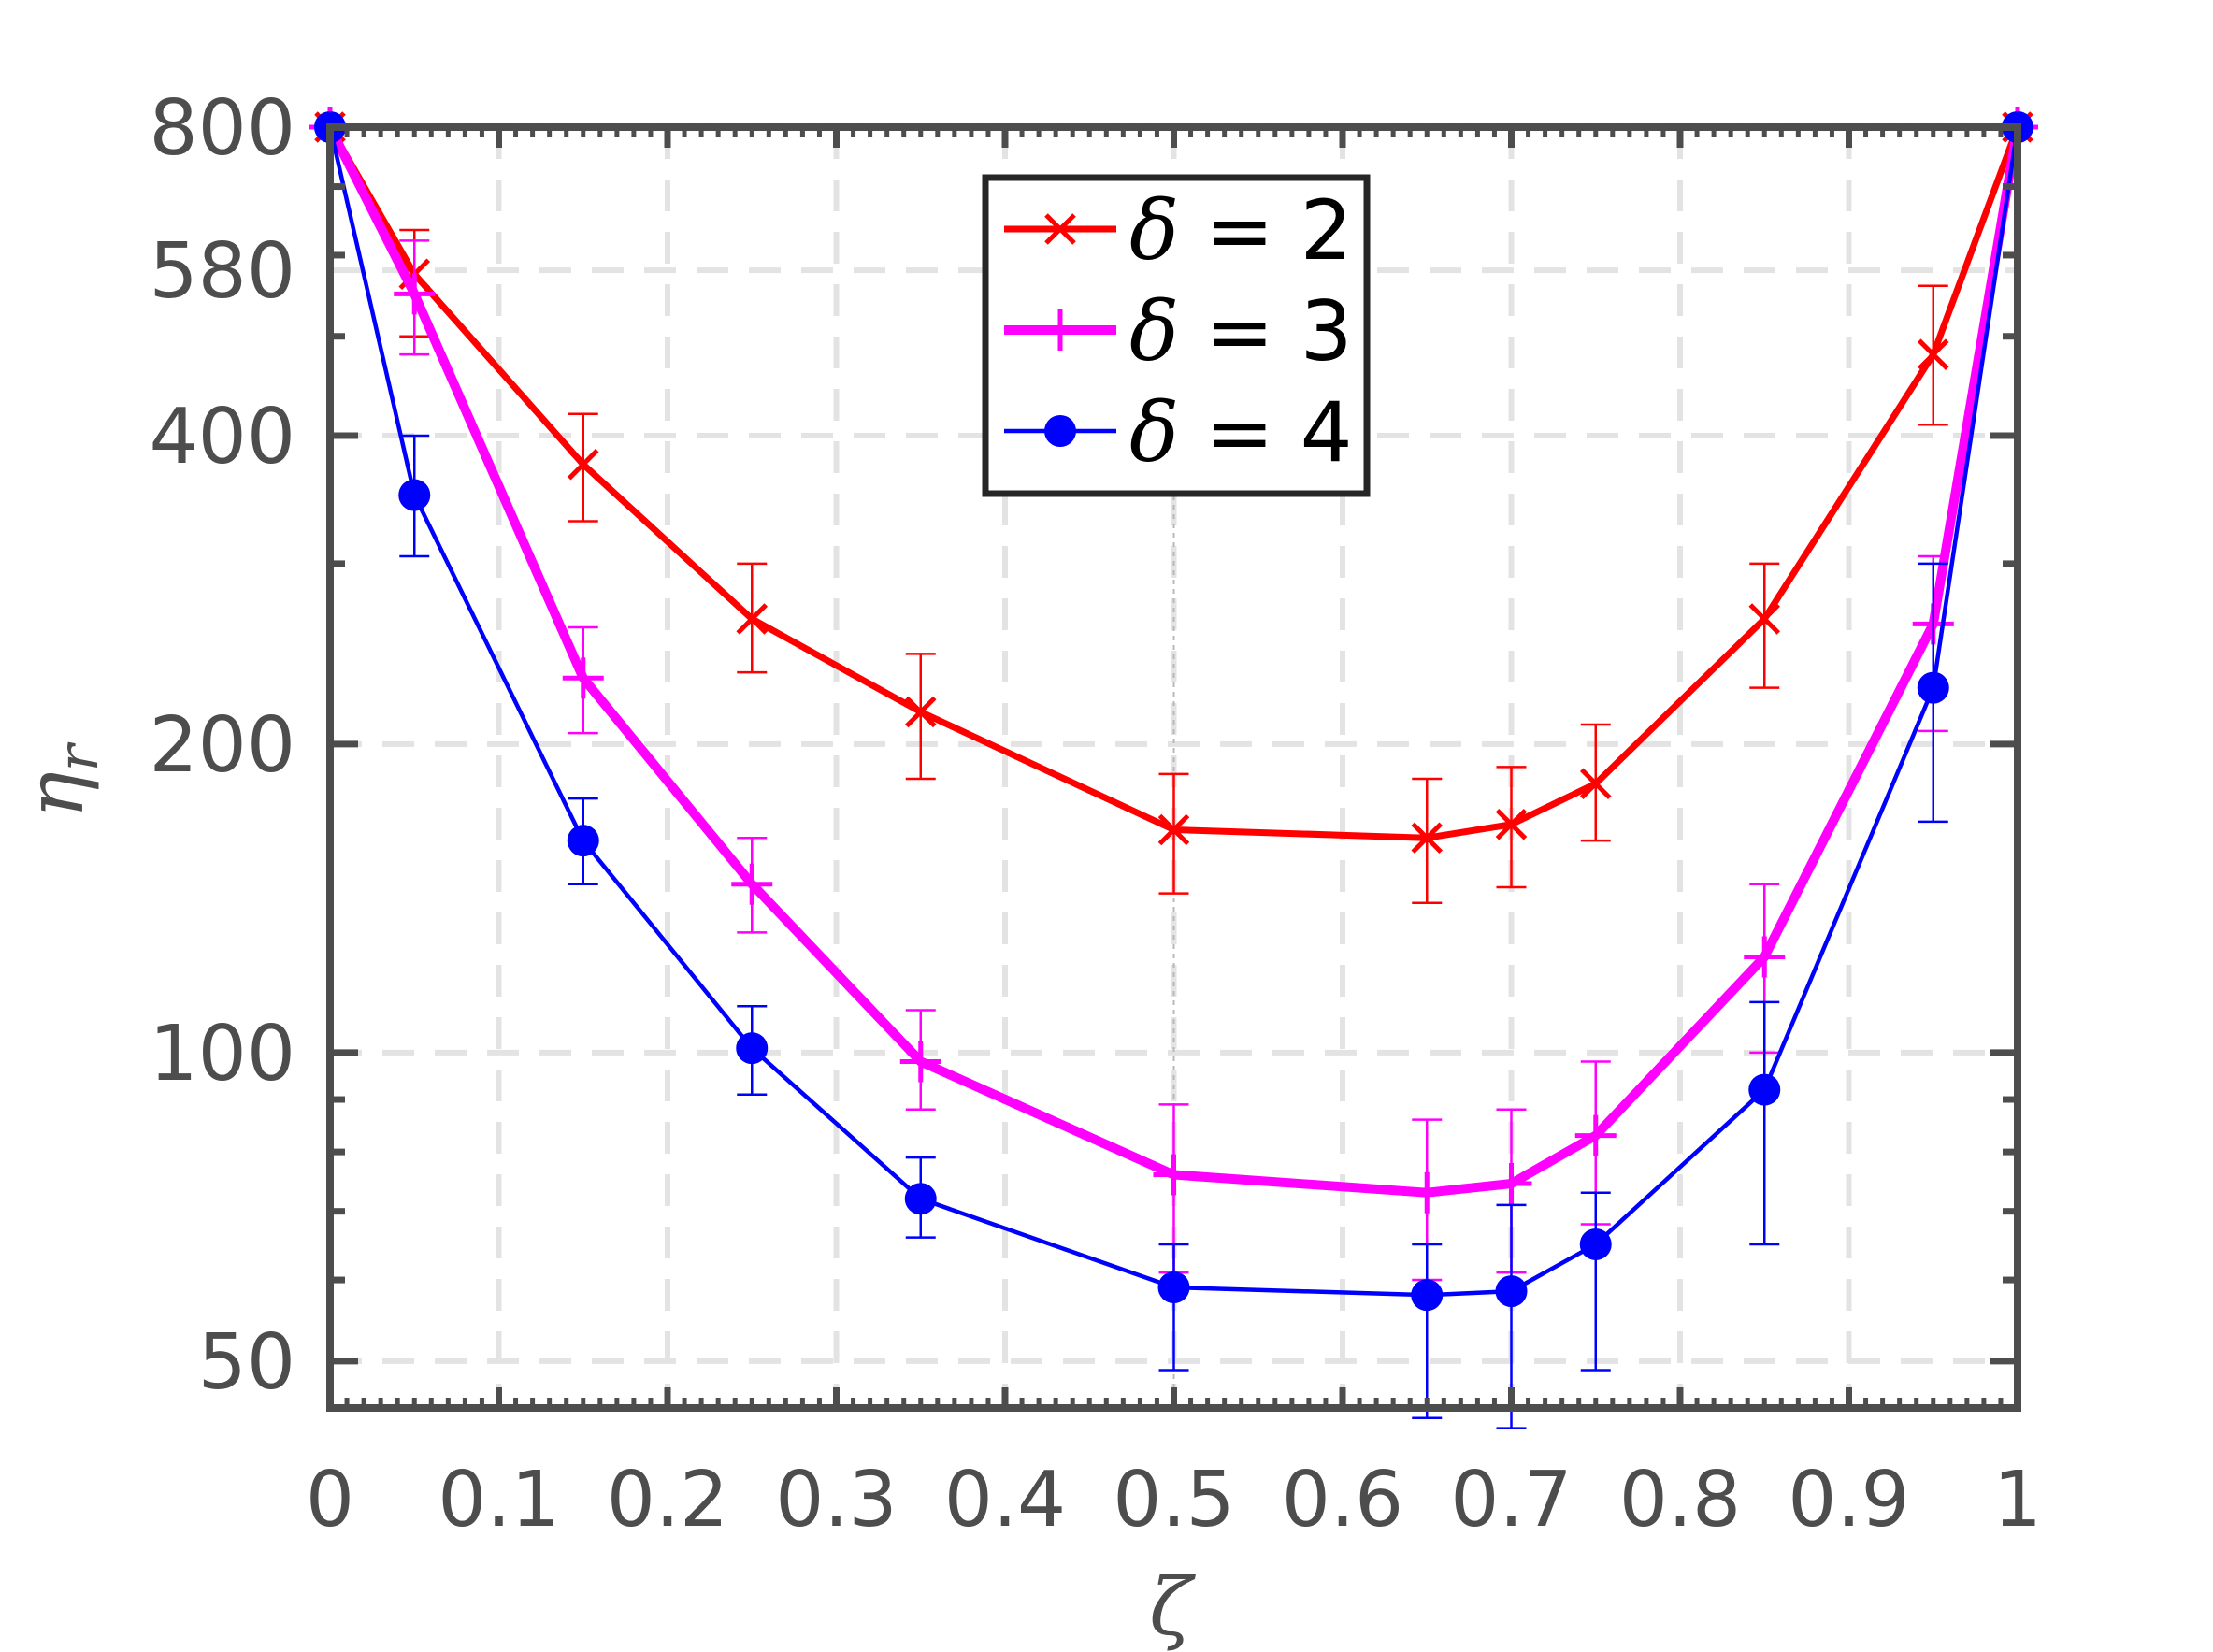 The image size is (2213, 1652). What do you see at coordinates (1266, 331) in the screenshot?
I see `legend-label-value: = 3` at bounding box center [1266, 331].